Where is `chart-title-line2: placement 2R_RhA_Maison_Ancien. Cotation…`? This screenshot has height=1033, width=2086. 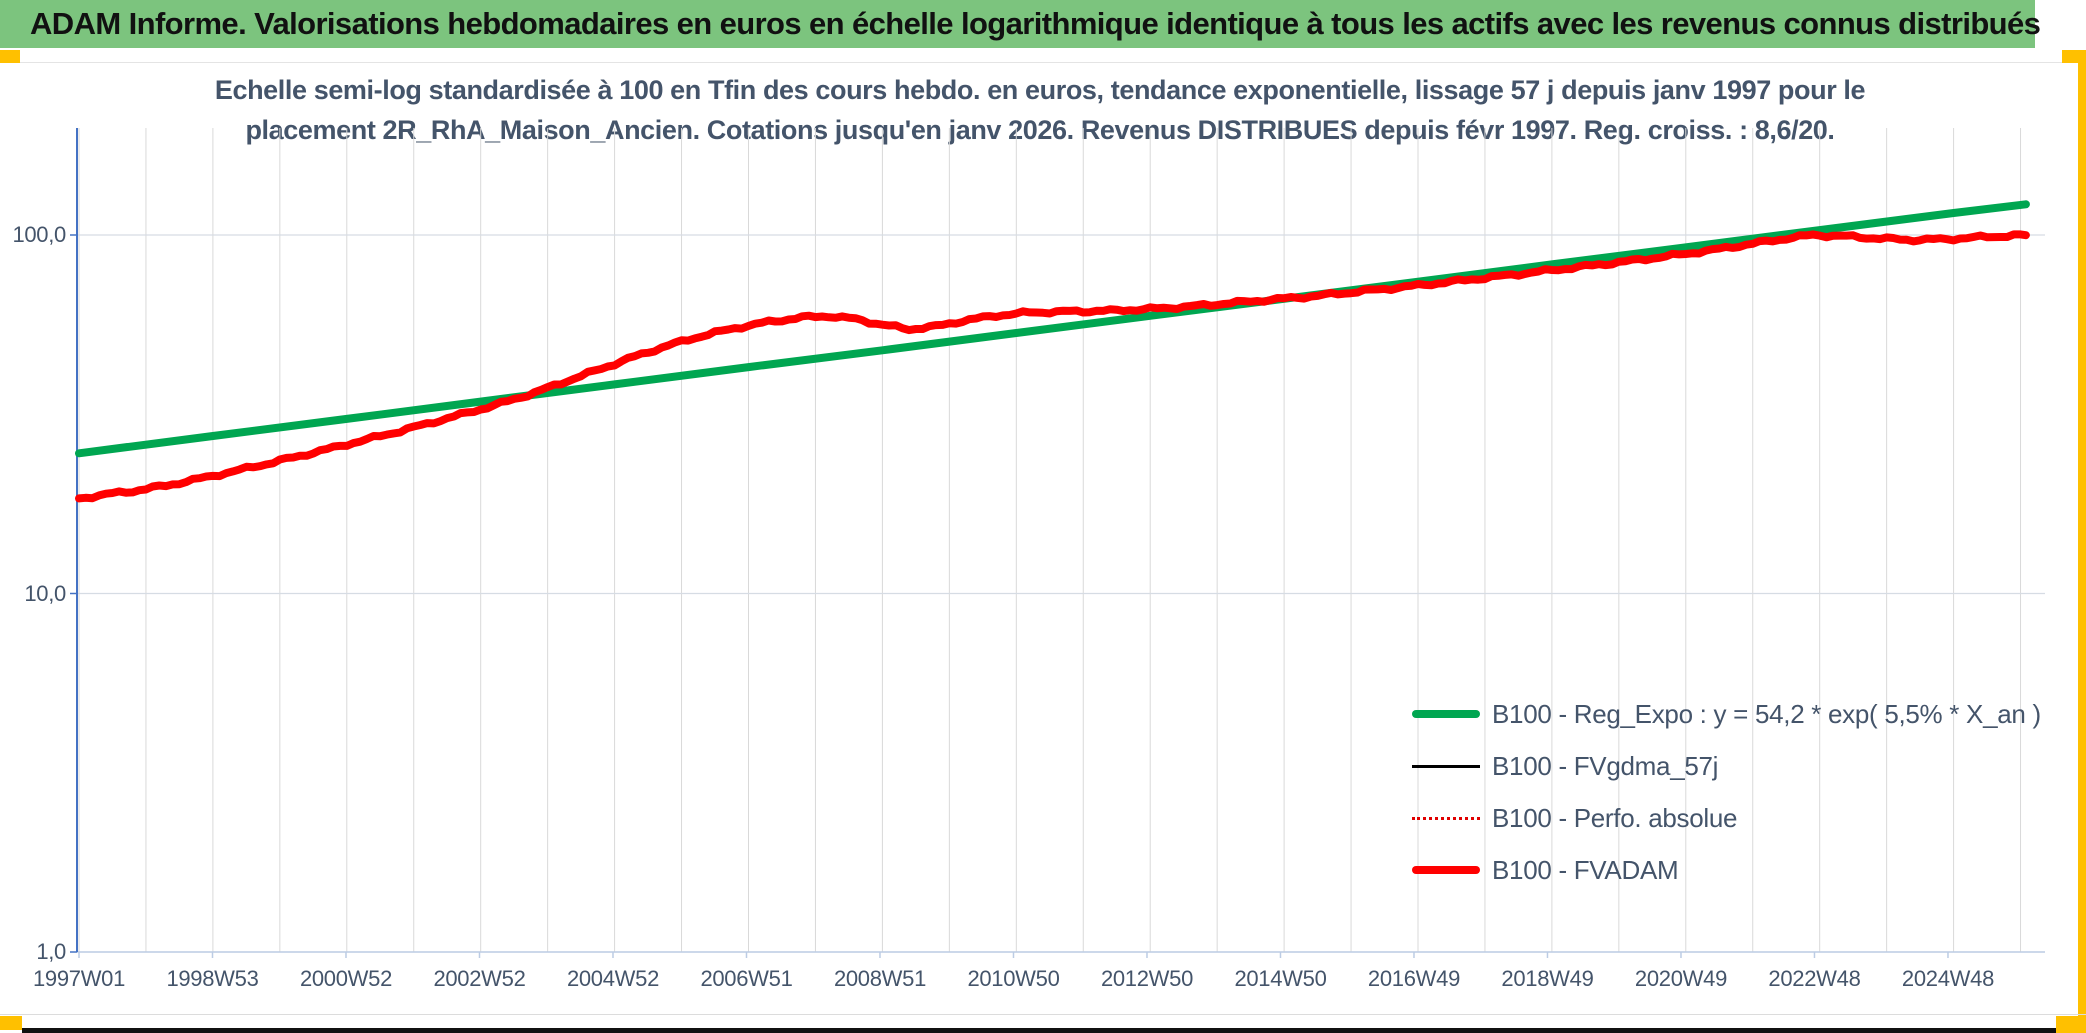
chart-title-line2: placement 2R_RhA_Maison_Ancien. Cotation… is located at coordinates (1040, 130).